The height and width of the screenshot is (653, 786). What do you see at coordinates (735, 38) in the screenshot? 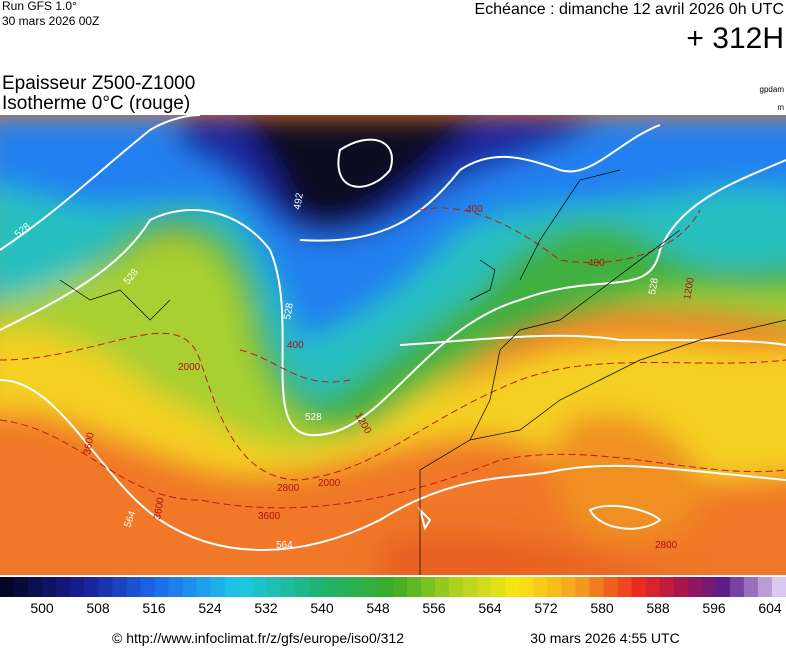
I see `lead-time: + 312H` at bounding box center [735, 38].